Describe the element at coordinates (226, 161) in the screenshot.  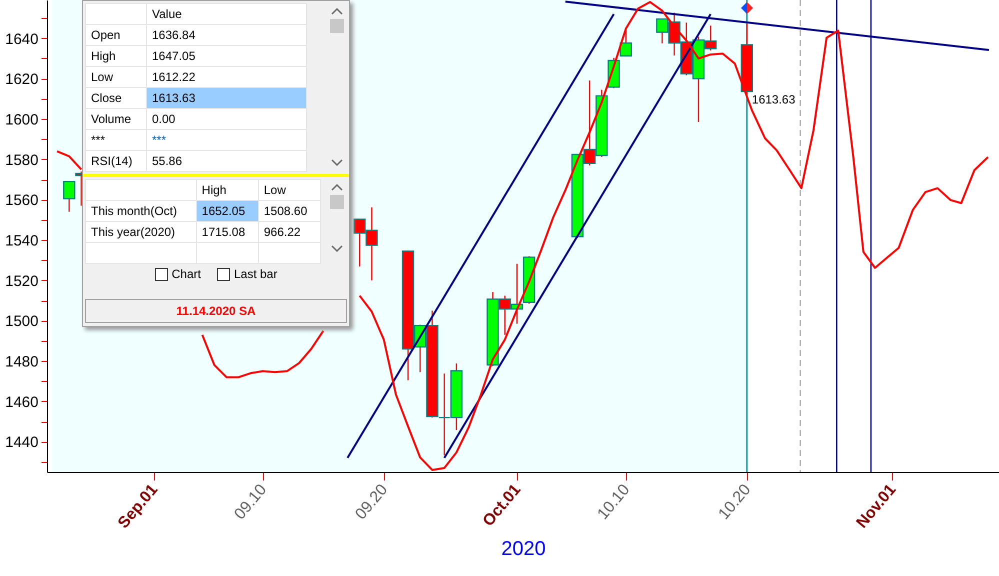
I see `annotation: 55.86` at that location.